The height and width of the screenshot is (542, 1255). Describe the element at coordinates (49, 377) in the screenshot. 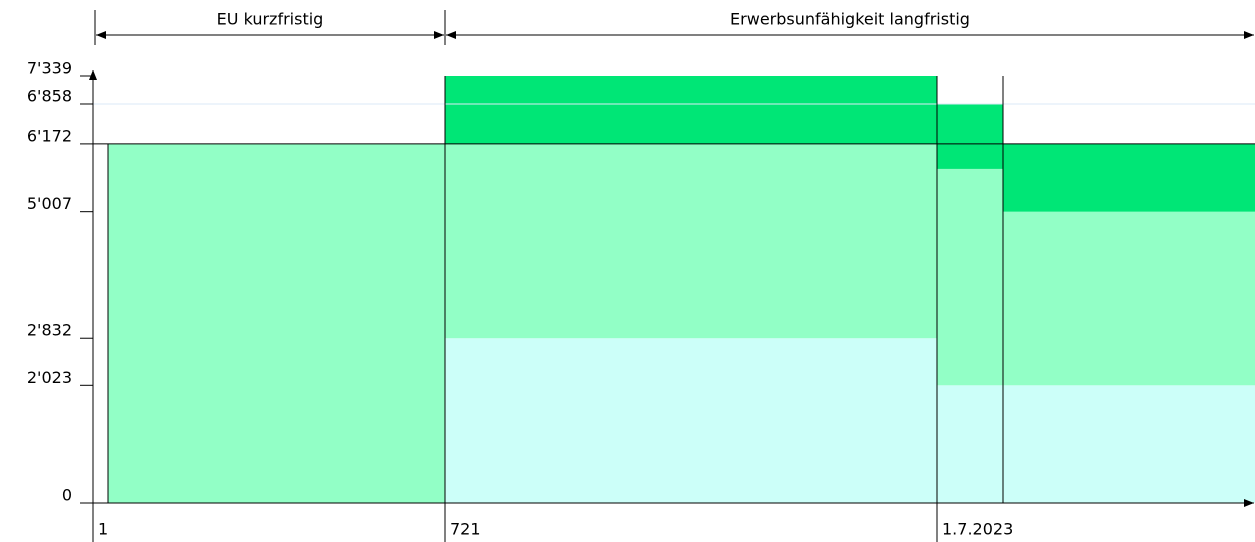

I see `y-tick-label: 2'023` at that location.